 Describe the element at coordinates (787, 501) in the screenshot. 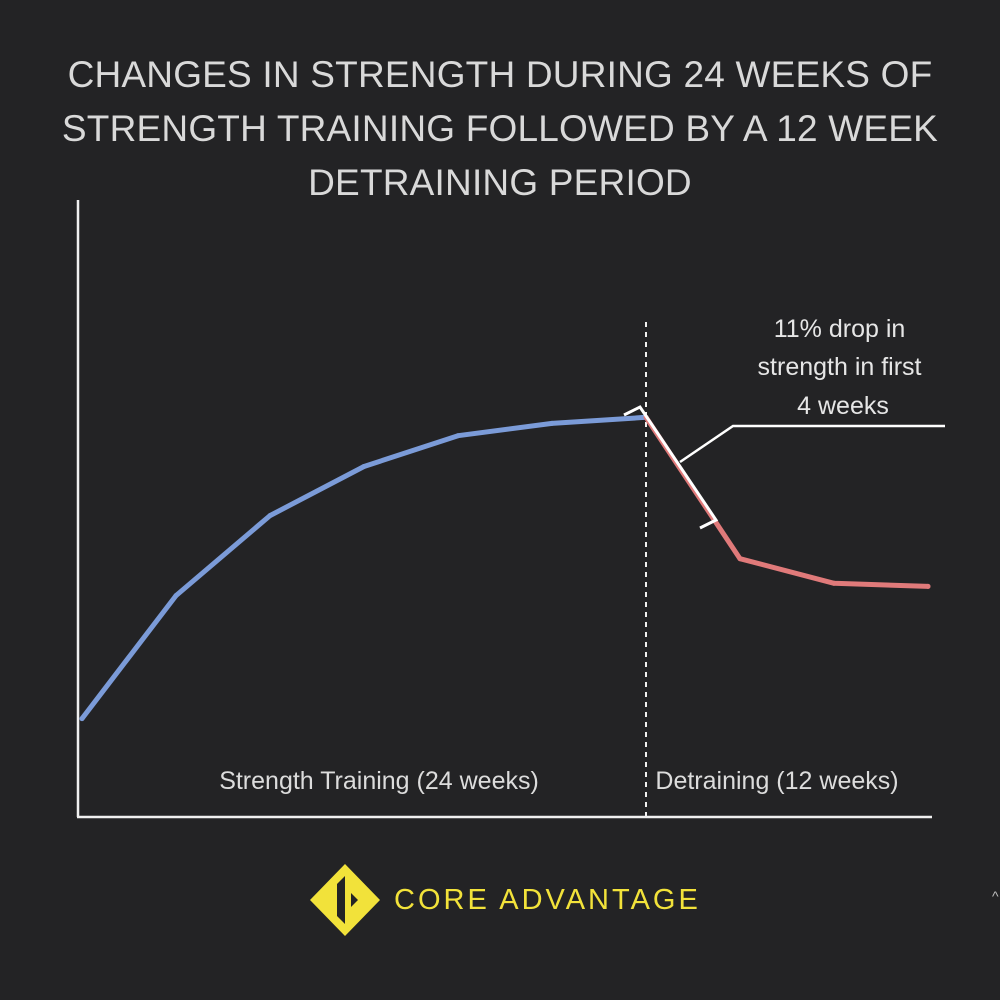

I see `series-line-detraining` at that location.